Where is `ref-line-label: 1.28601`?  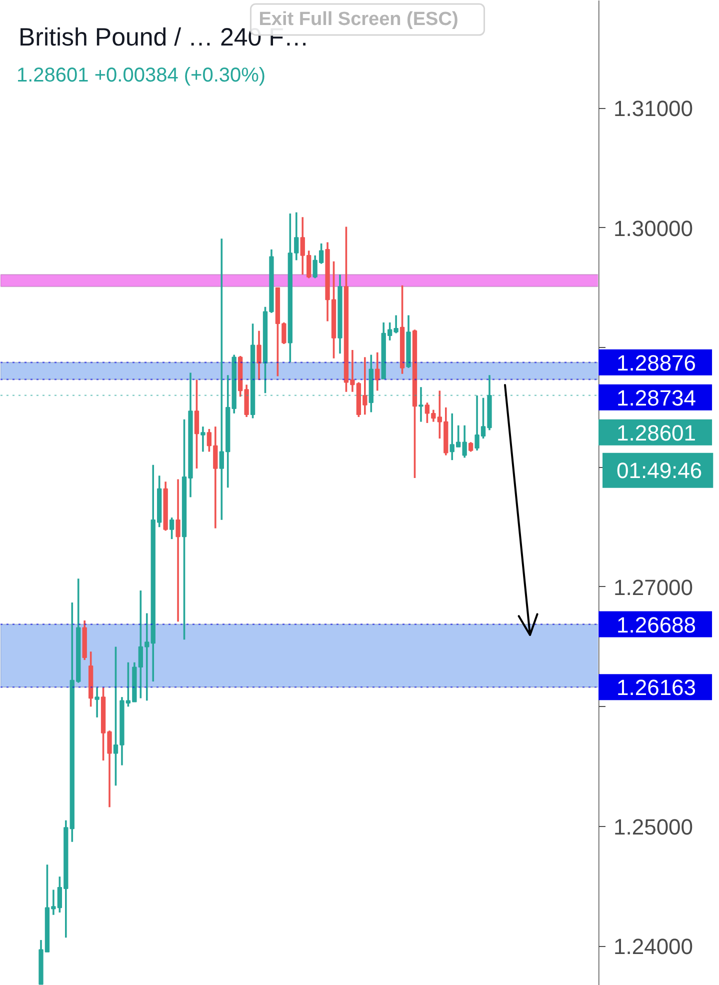
ref-line-label: 1.28601 is located at coordinates (656, 433).